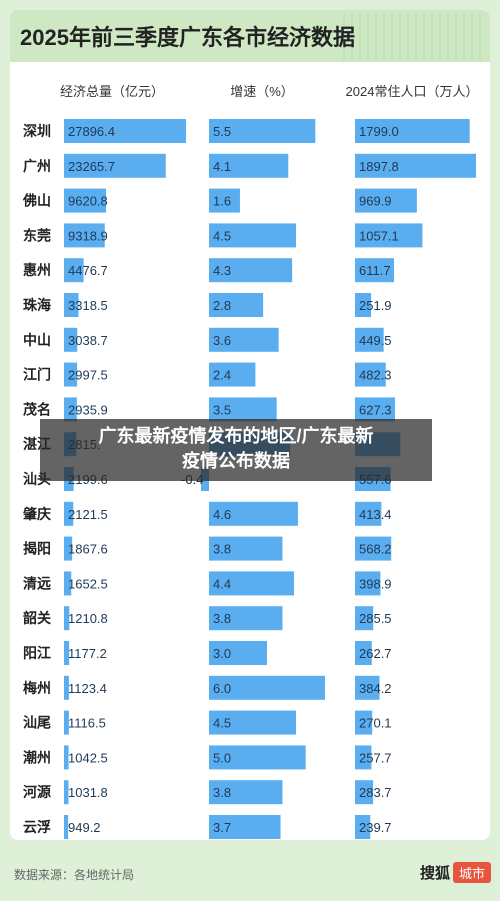  Describe the element at coordinates (88, 235) in the screenshot. I see `bar-value-label: 9318.9` at that location.